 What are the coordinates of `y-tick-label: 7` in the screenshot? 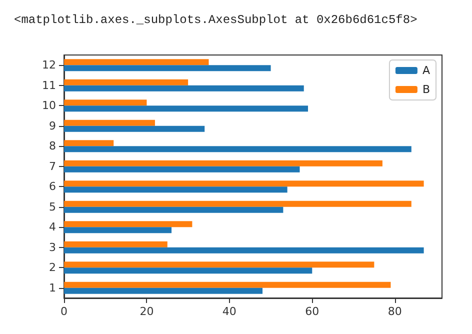 It's located at (52, 166).